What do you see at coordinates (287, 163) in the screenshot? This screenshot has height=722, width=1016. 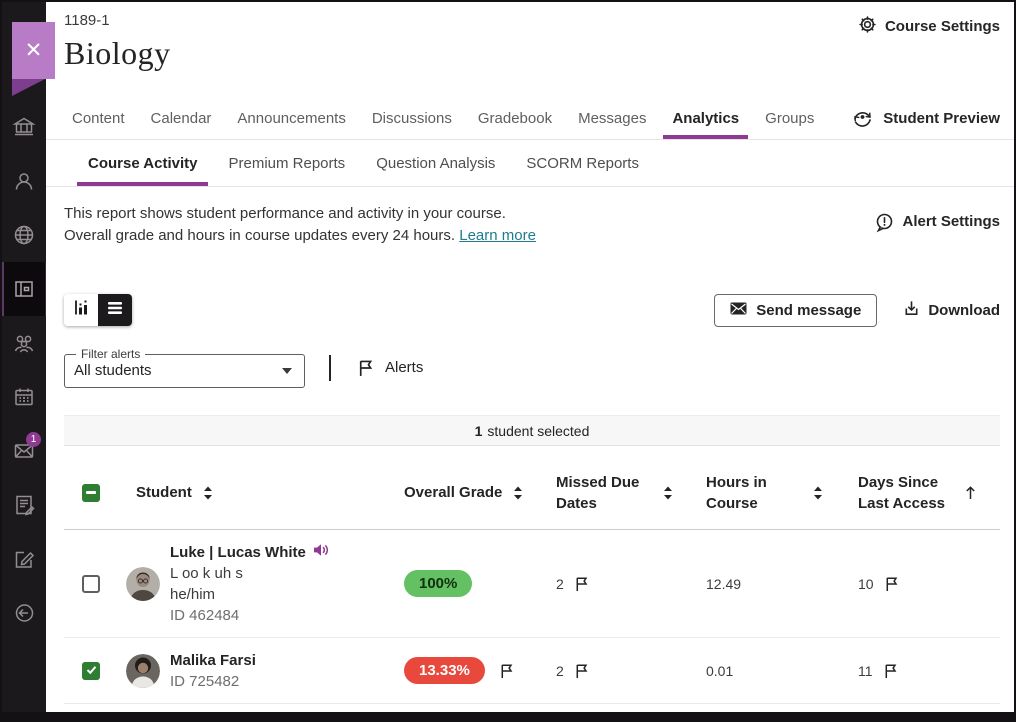 I see `subtab-premium-reports: Premium Reports` at bounding box center [287, 163].